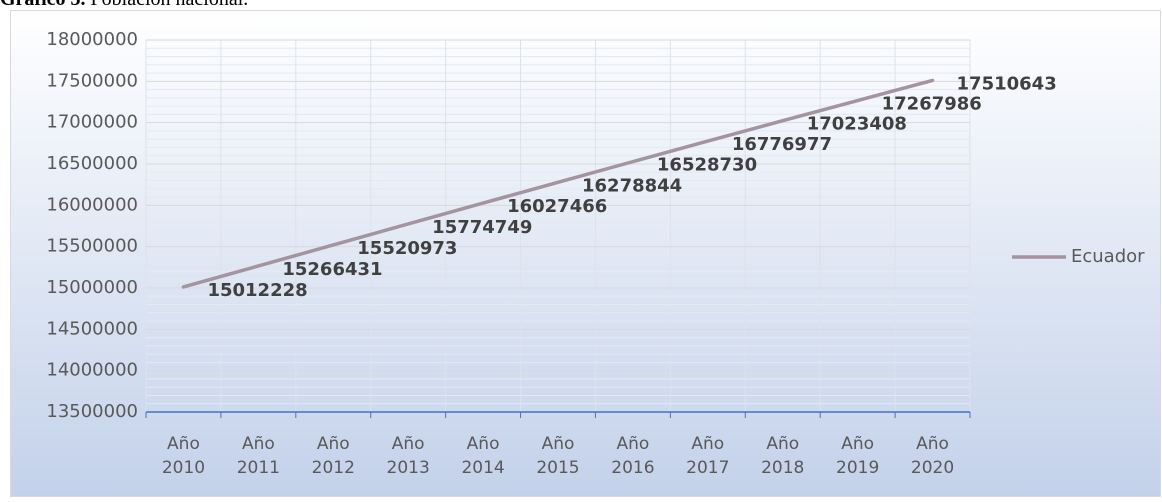  Describe the element at coordinates (92, 204) in the screenshot. I see `y-tick-label: 16000000` at that location.